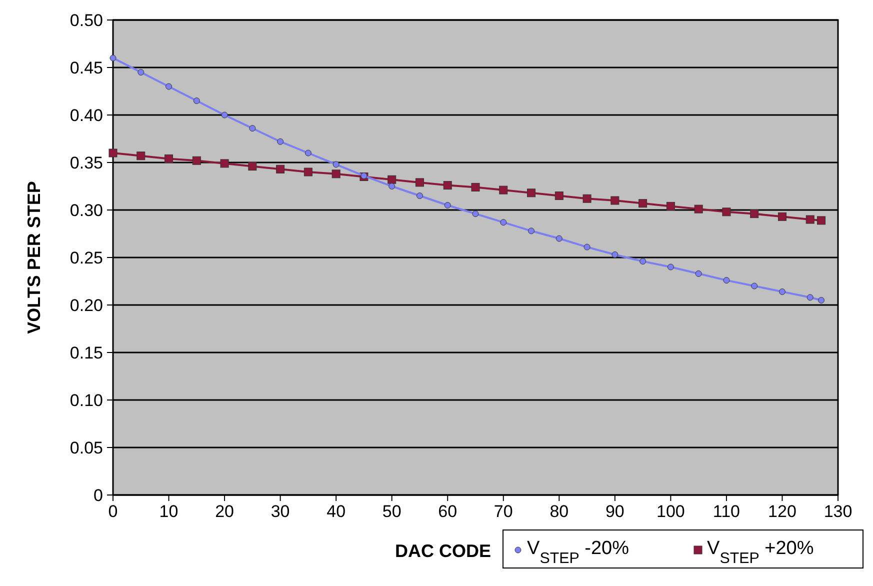  Describe the element at coordinates (86, 210) in the screenshot. I see `y-tick-label: 0.30` at that location.